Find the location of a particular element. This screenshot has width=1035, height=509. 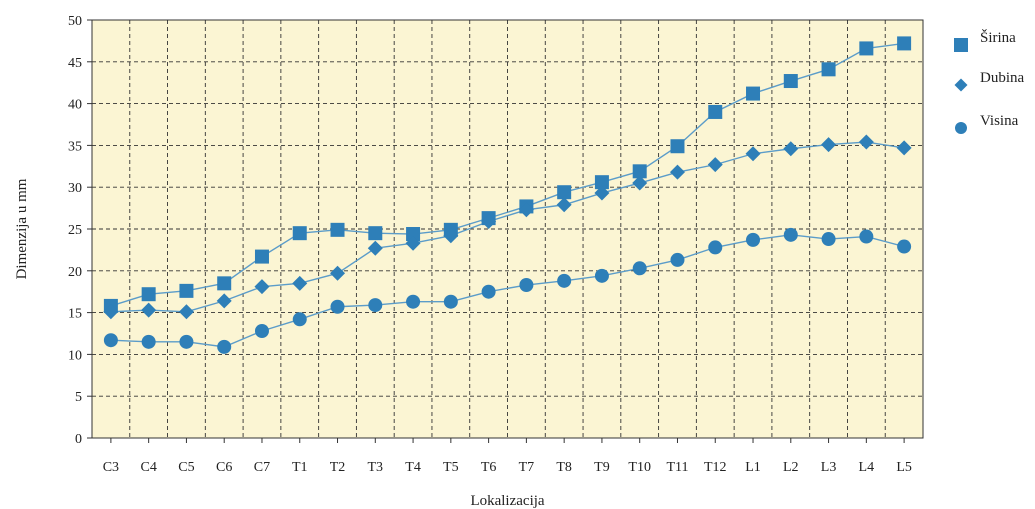

legend-label: Visina is located at coordinates (999, 121).